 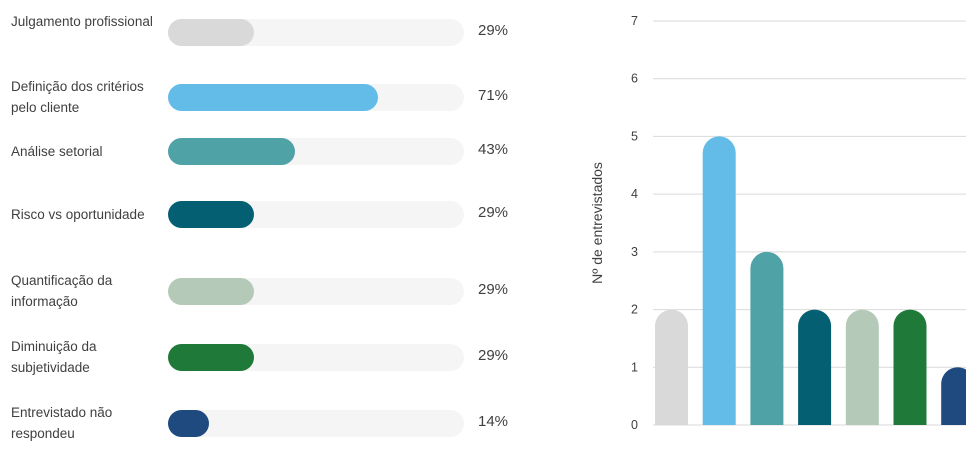 I want to click on hbar-category-label: Quantificação da informação, so click(x=62, y=291).